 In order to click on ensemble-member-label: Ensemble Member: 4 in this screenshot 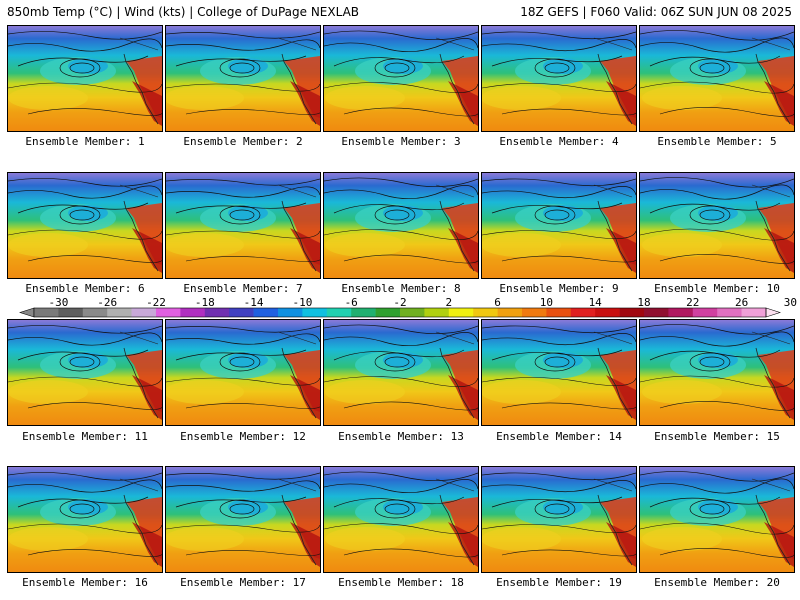, I will do `click(559, 141)`.